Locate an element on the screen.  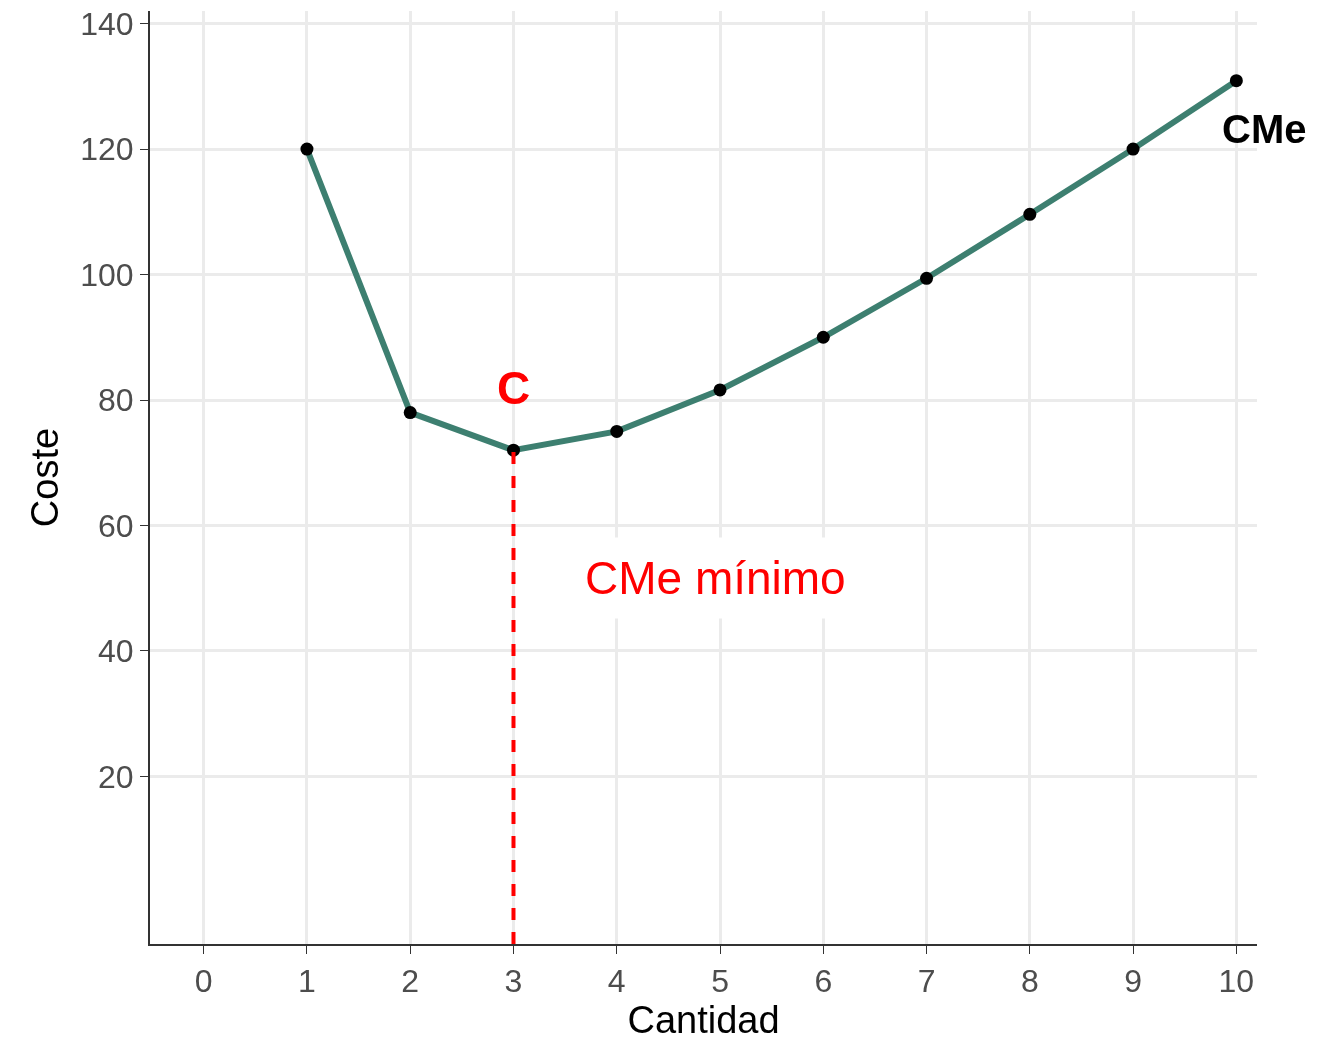
x-tick-label: 0 is located at coordinates (203, 981).